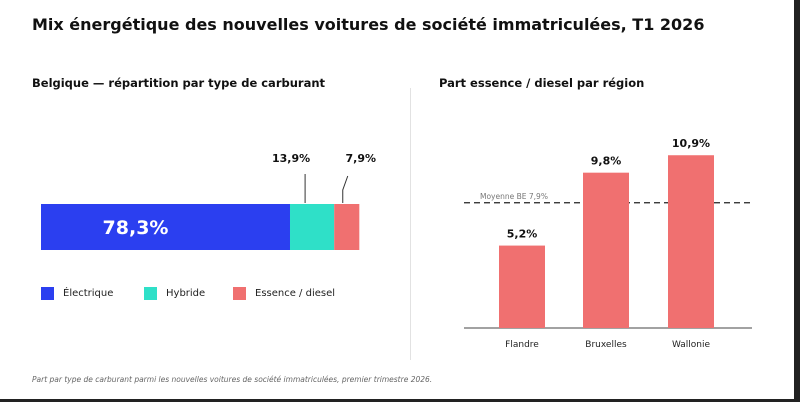  What do you see at coordinates (47, 293) in the screenshot?
I see `legend-swatch-electrique` at bounding box center [47, 293].